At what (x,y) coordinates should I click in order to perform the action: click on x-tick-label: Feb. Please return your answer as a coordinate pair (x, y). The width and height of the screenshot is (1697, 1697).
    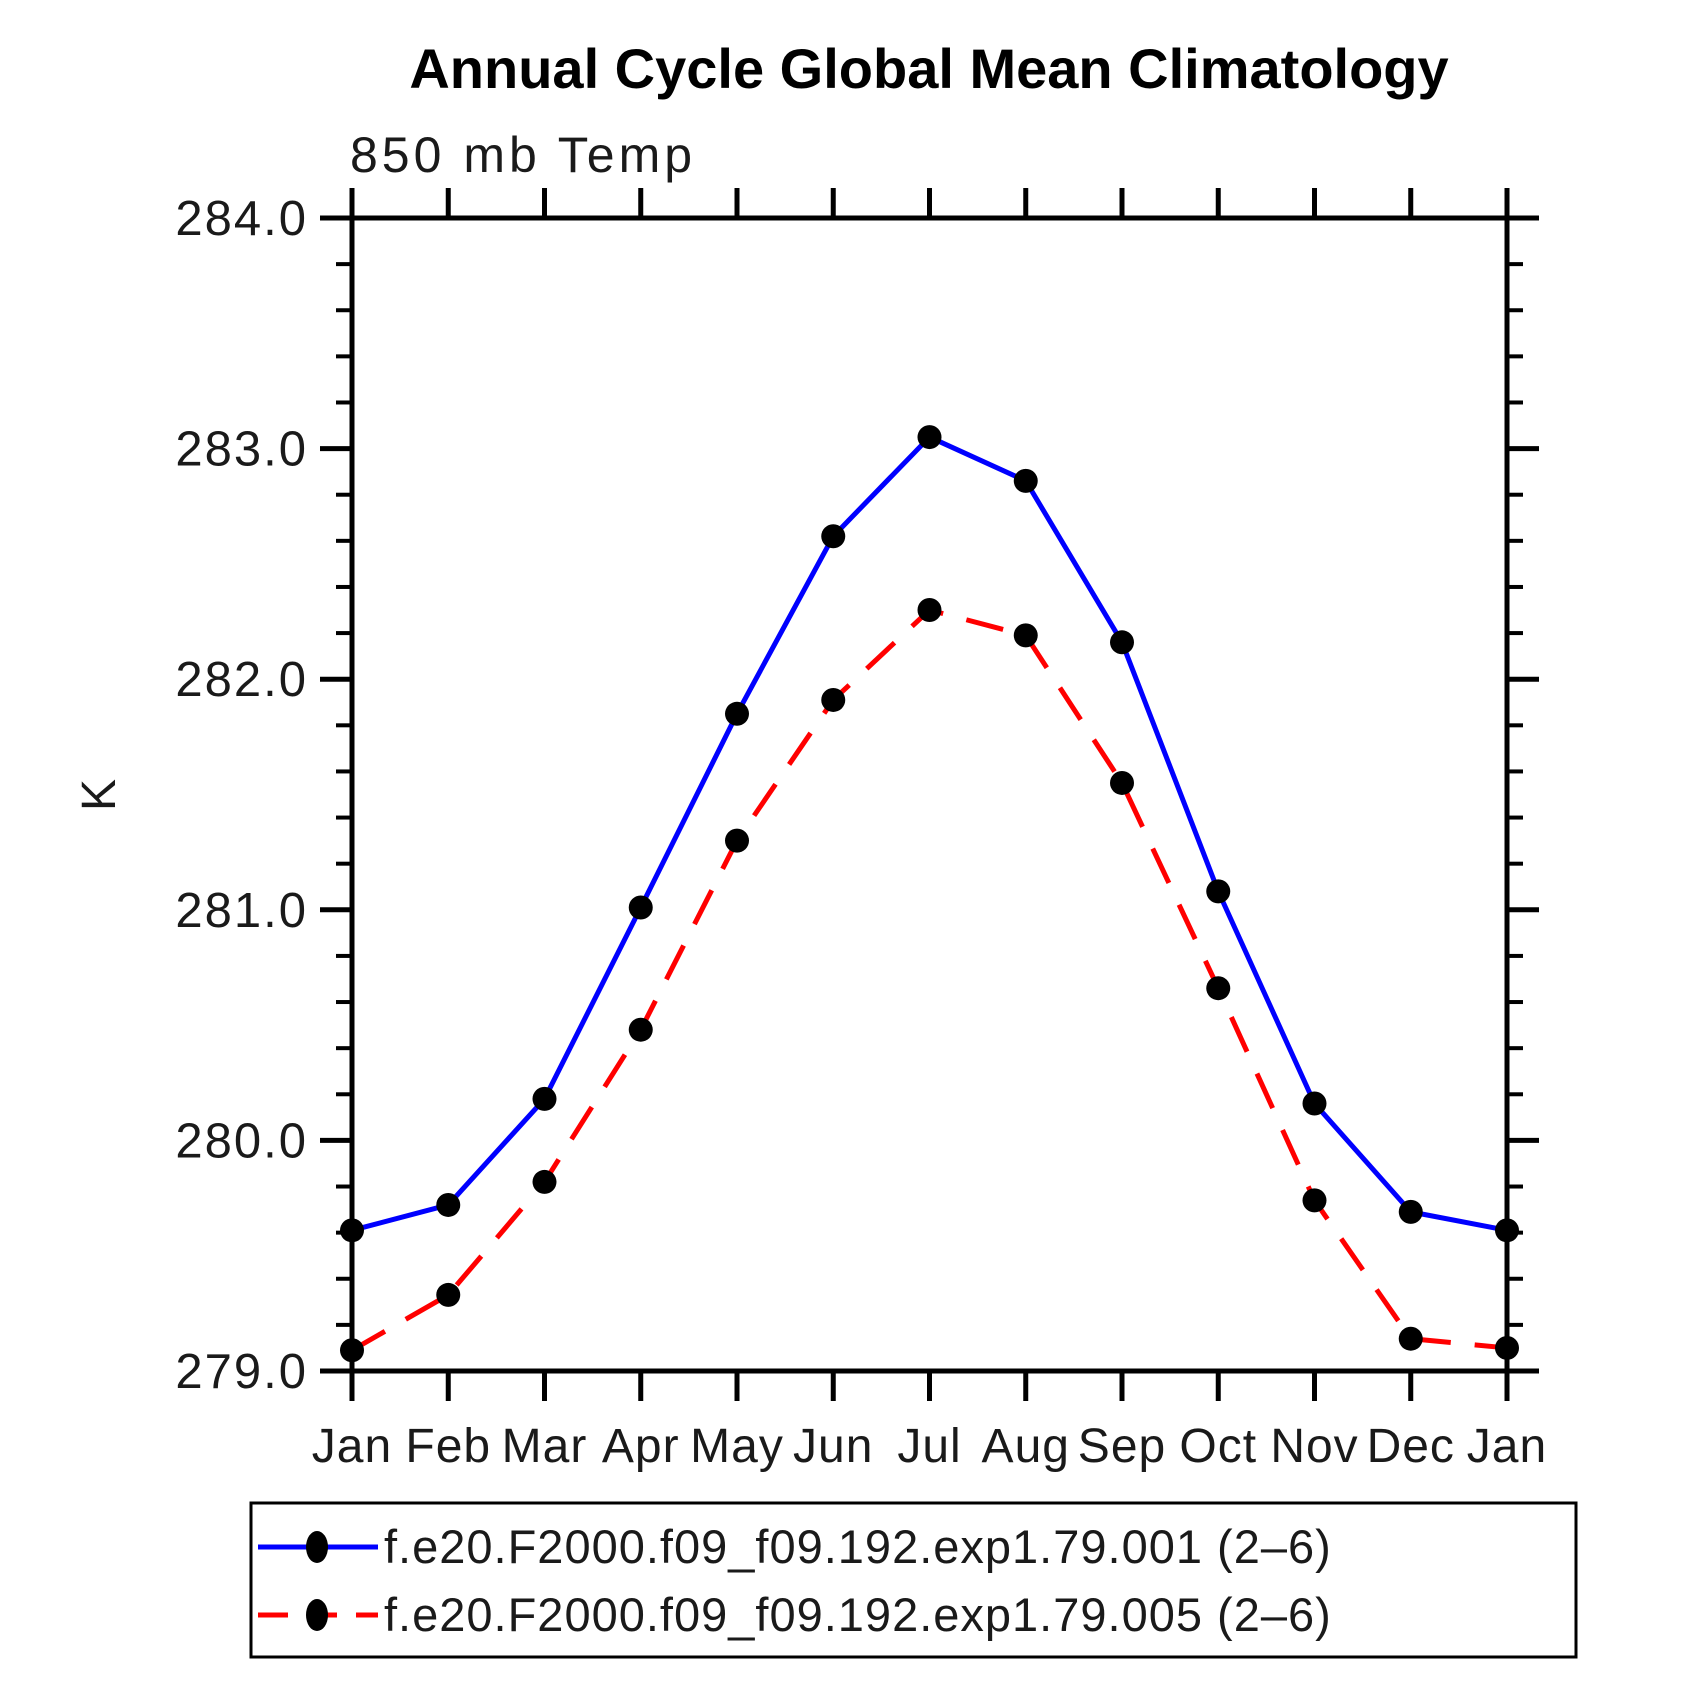
    Looking at the image, I should click on (448, 1446).